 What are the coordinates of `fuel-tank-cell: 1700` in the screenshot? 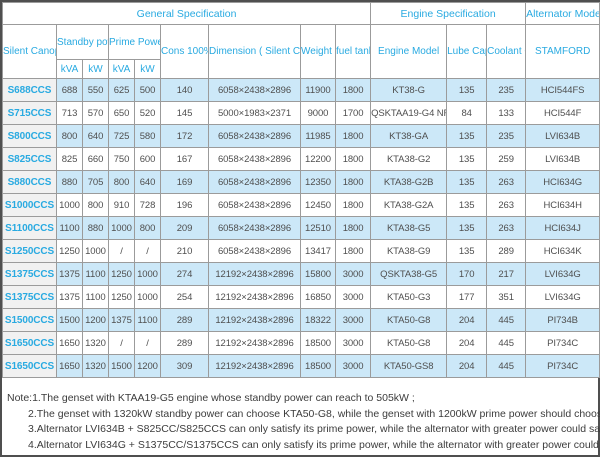 It's located at (353, 113).